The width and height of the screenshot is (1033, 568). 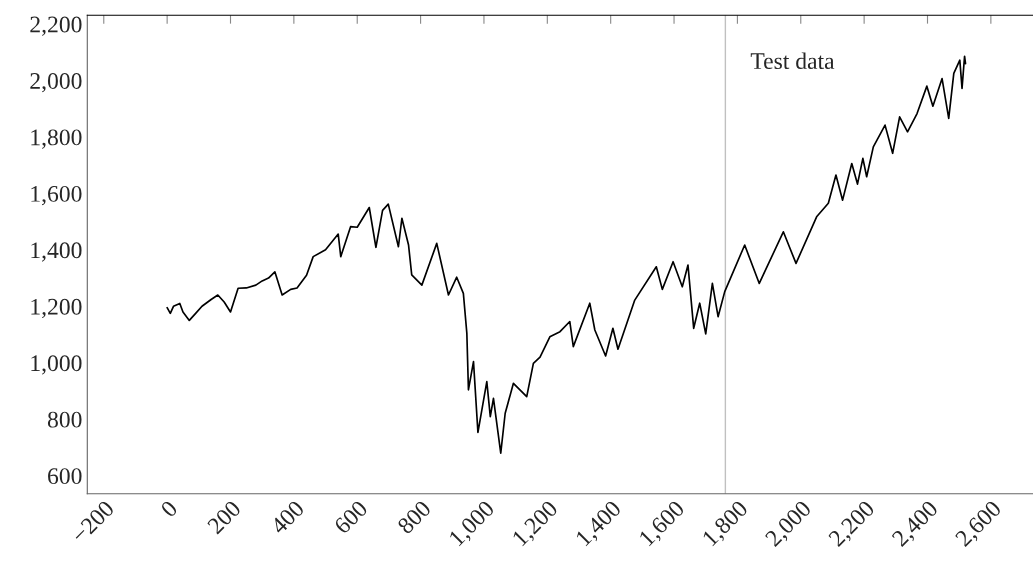 I want to click on annotation: Test data, so click(x=792, y=61).